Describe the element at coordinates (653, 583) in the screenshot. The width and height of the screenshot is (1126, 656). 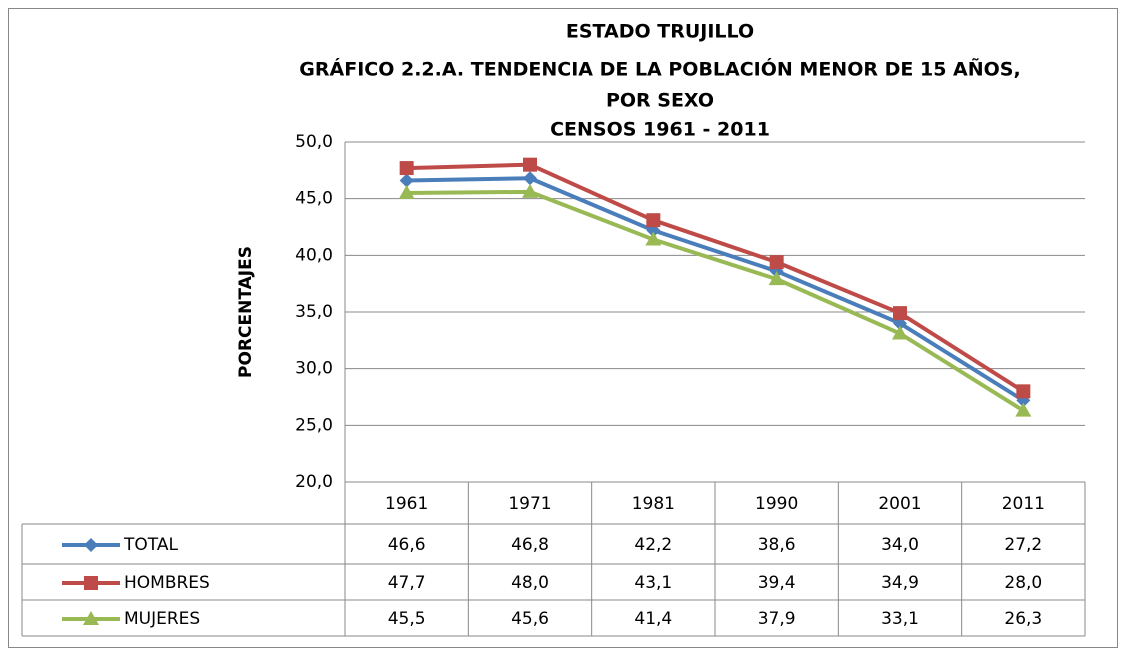
I see `table-value: 43,1` at that location.